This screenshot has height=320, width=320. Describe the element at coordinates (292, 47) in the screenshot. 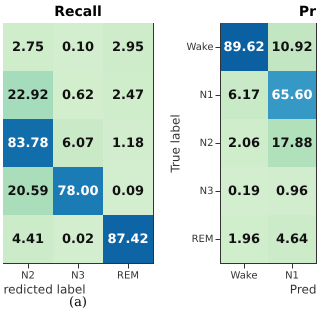

I see `data-label: 10.92` at that location.